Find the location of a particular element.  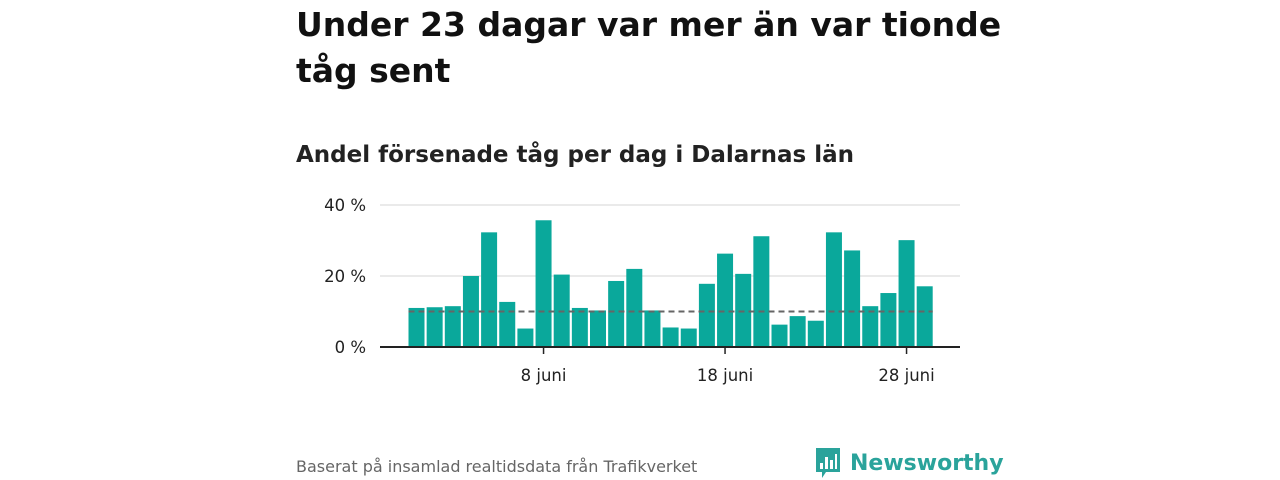

y-tick-label: 40 % is located at coordinates (345, 205).